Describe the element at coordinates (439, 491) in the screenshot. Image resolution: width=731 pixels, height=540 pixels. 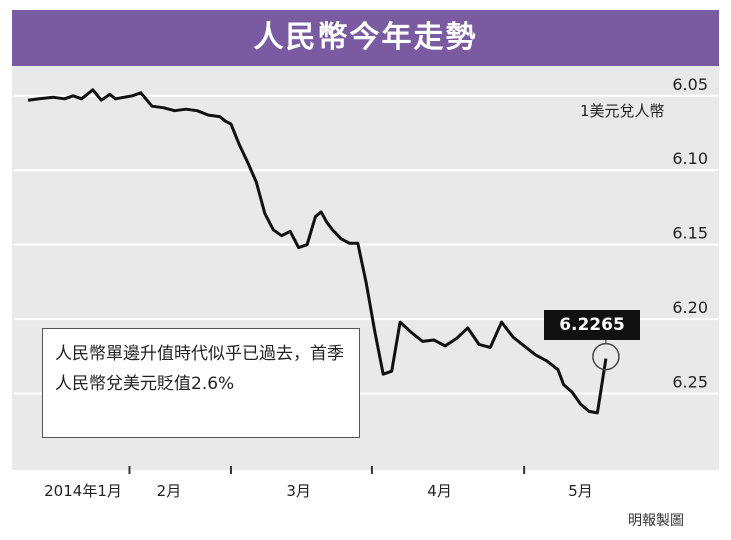
I see `x-tick-label: 4月` at that location.